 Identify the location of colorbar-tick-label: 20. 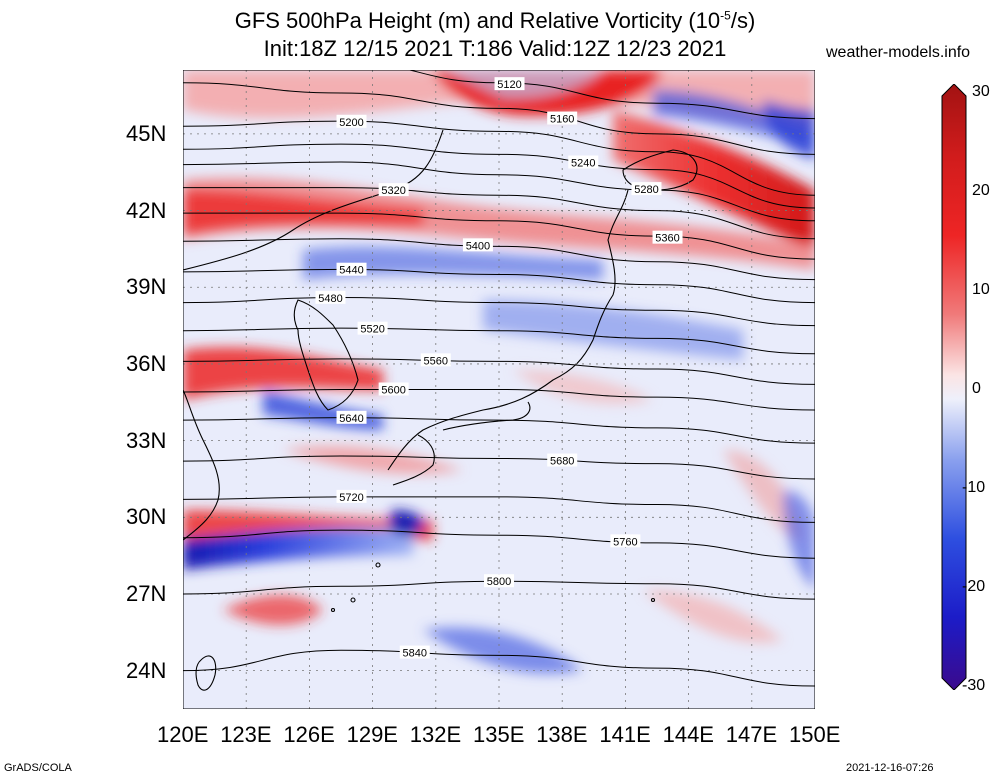
(981, 190).